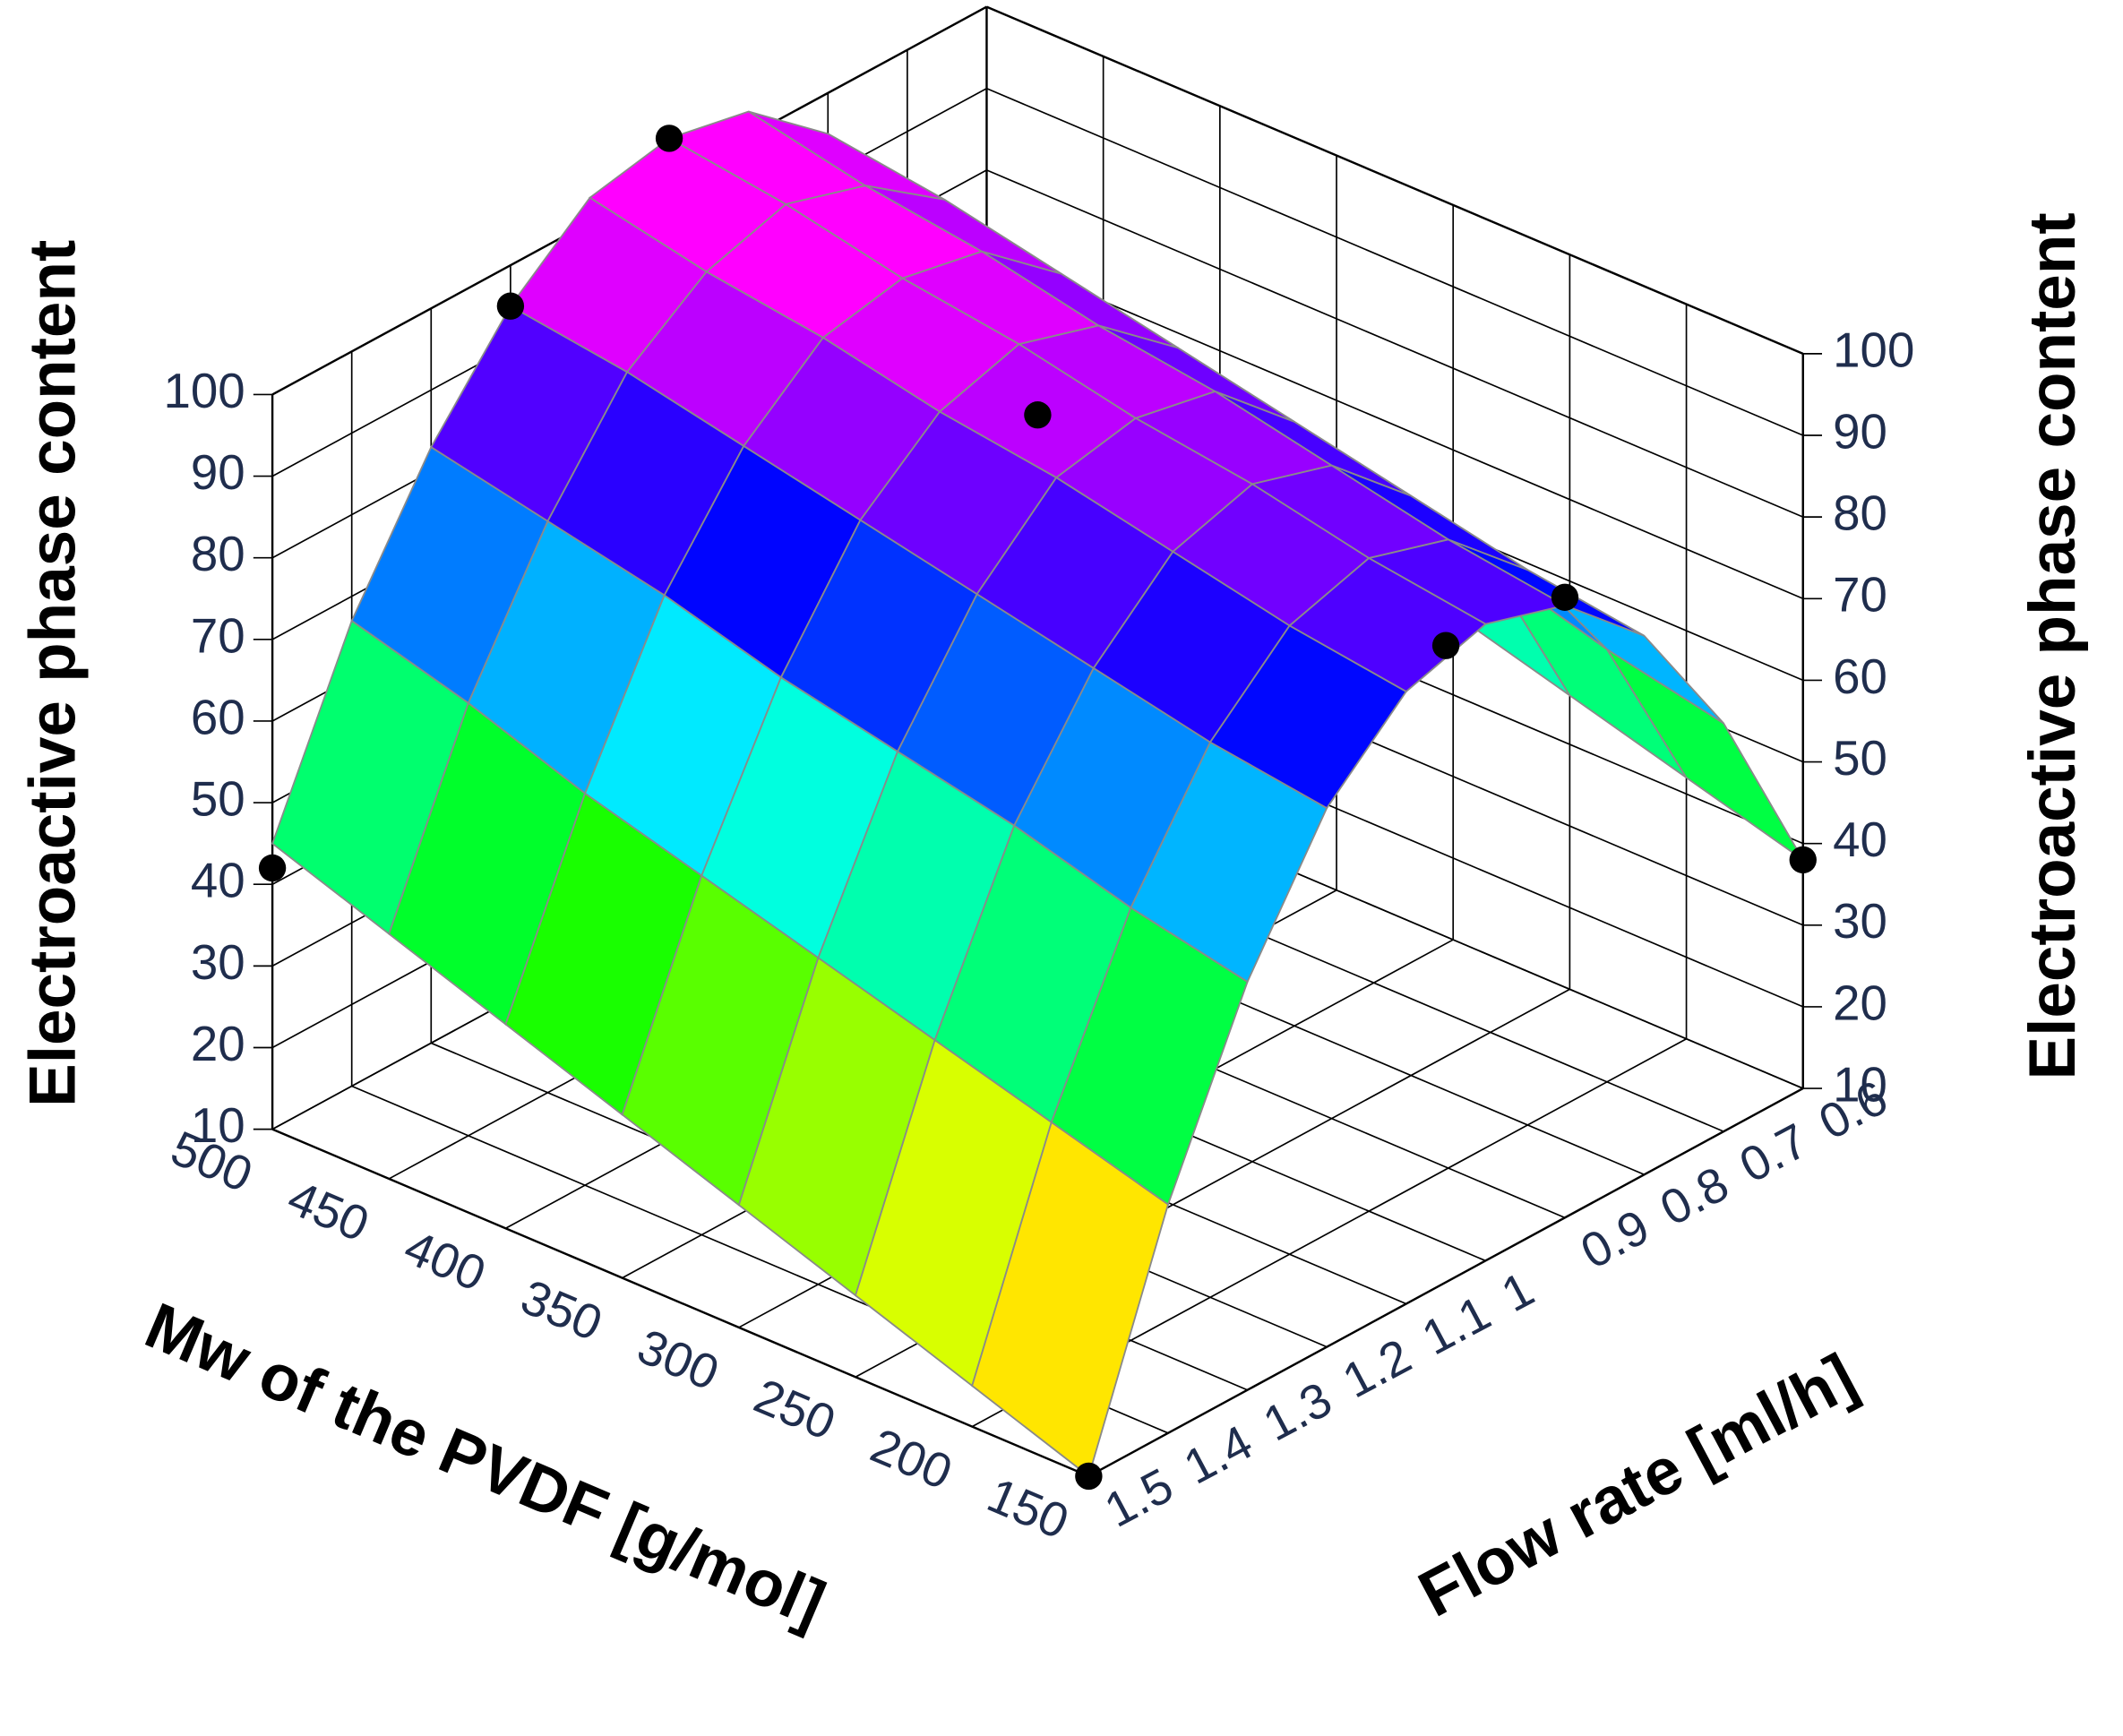  I want to click on y-tick-label: 0.8, so click(1695, 1196).